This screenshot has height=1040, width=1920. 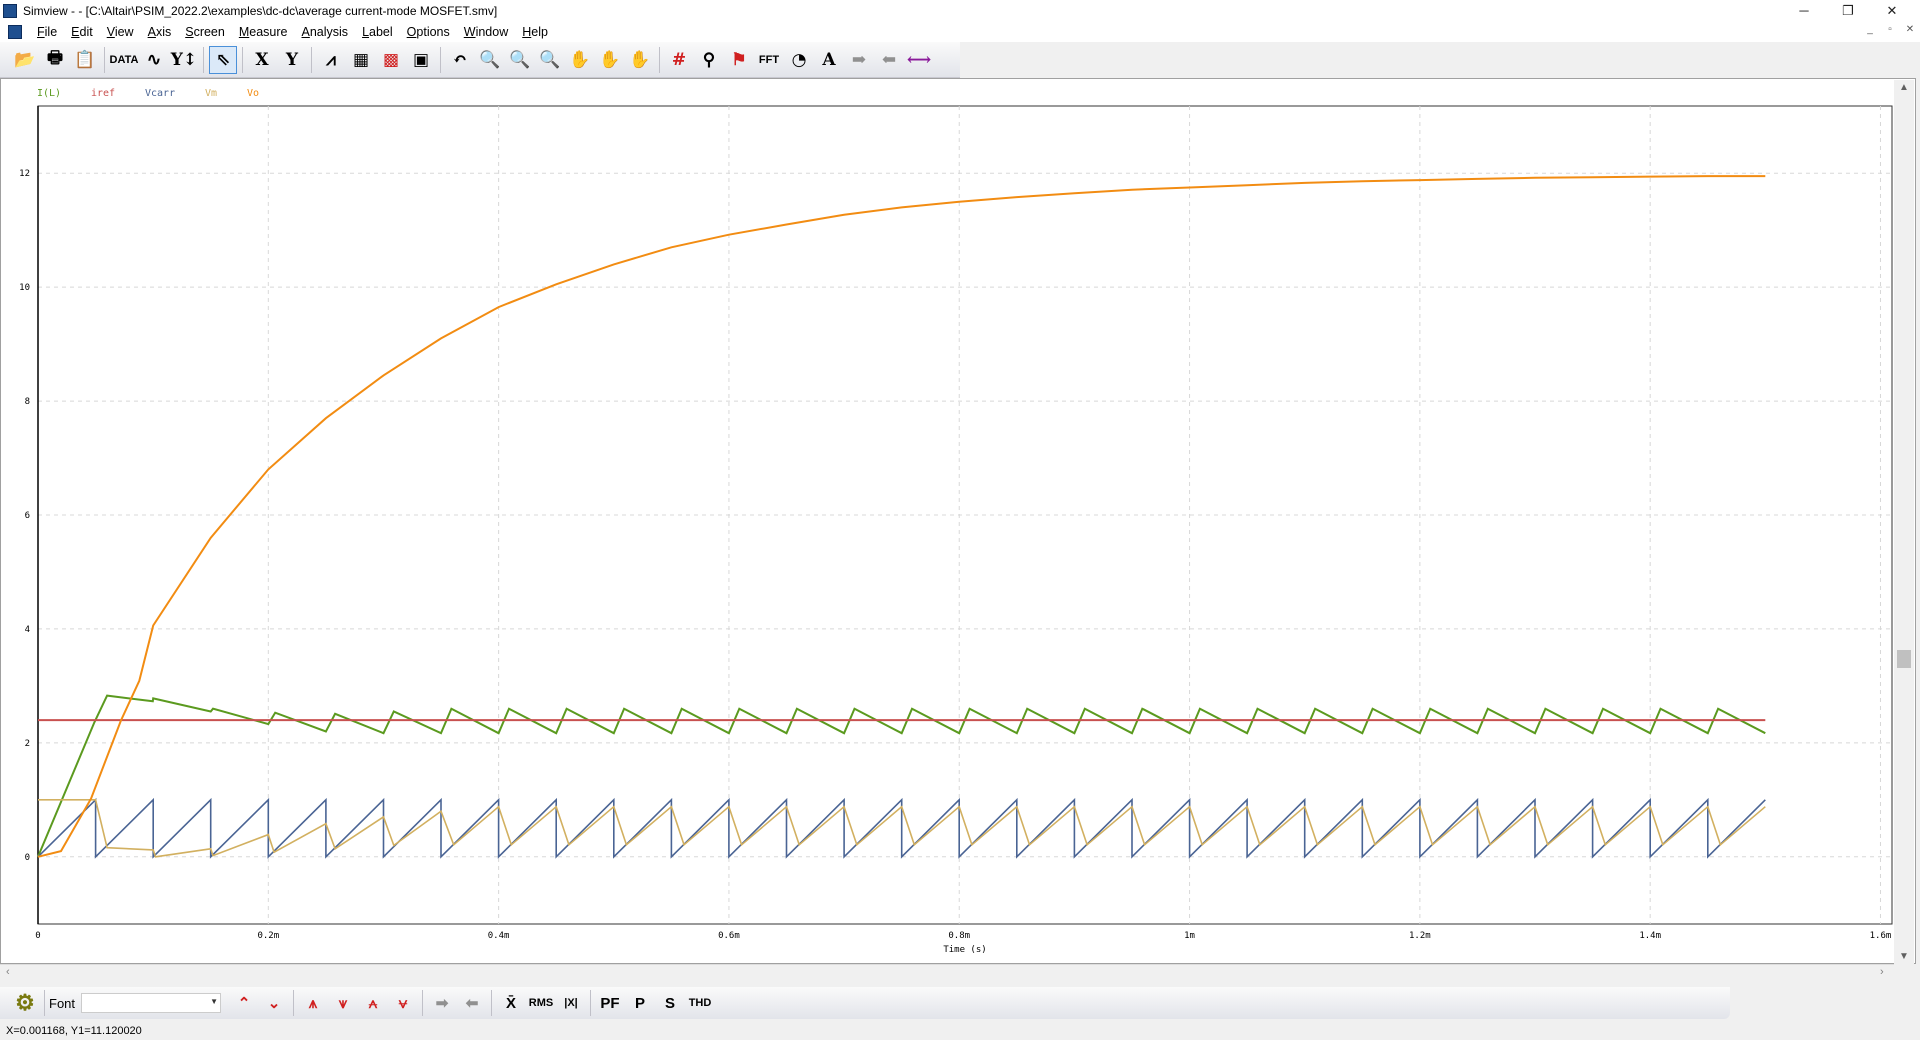 What do you see at coordinates (325, 31) in the screenshot?
I see `menu-analysis: Analysis` at bounding box center [325, 31].